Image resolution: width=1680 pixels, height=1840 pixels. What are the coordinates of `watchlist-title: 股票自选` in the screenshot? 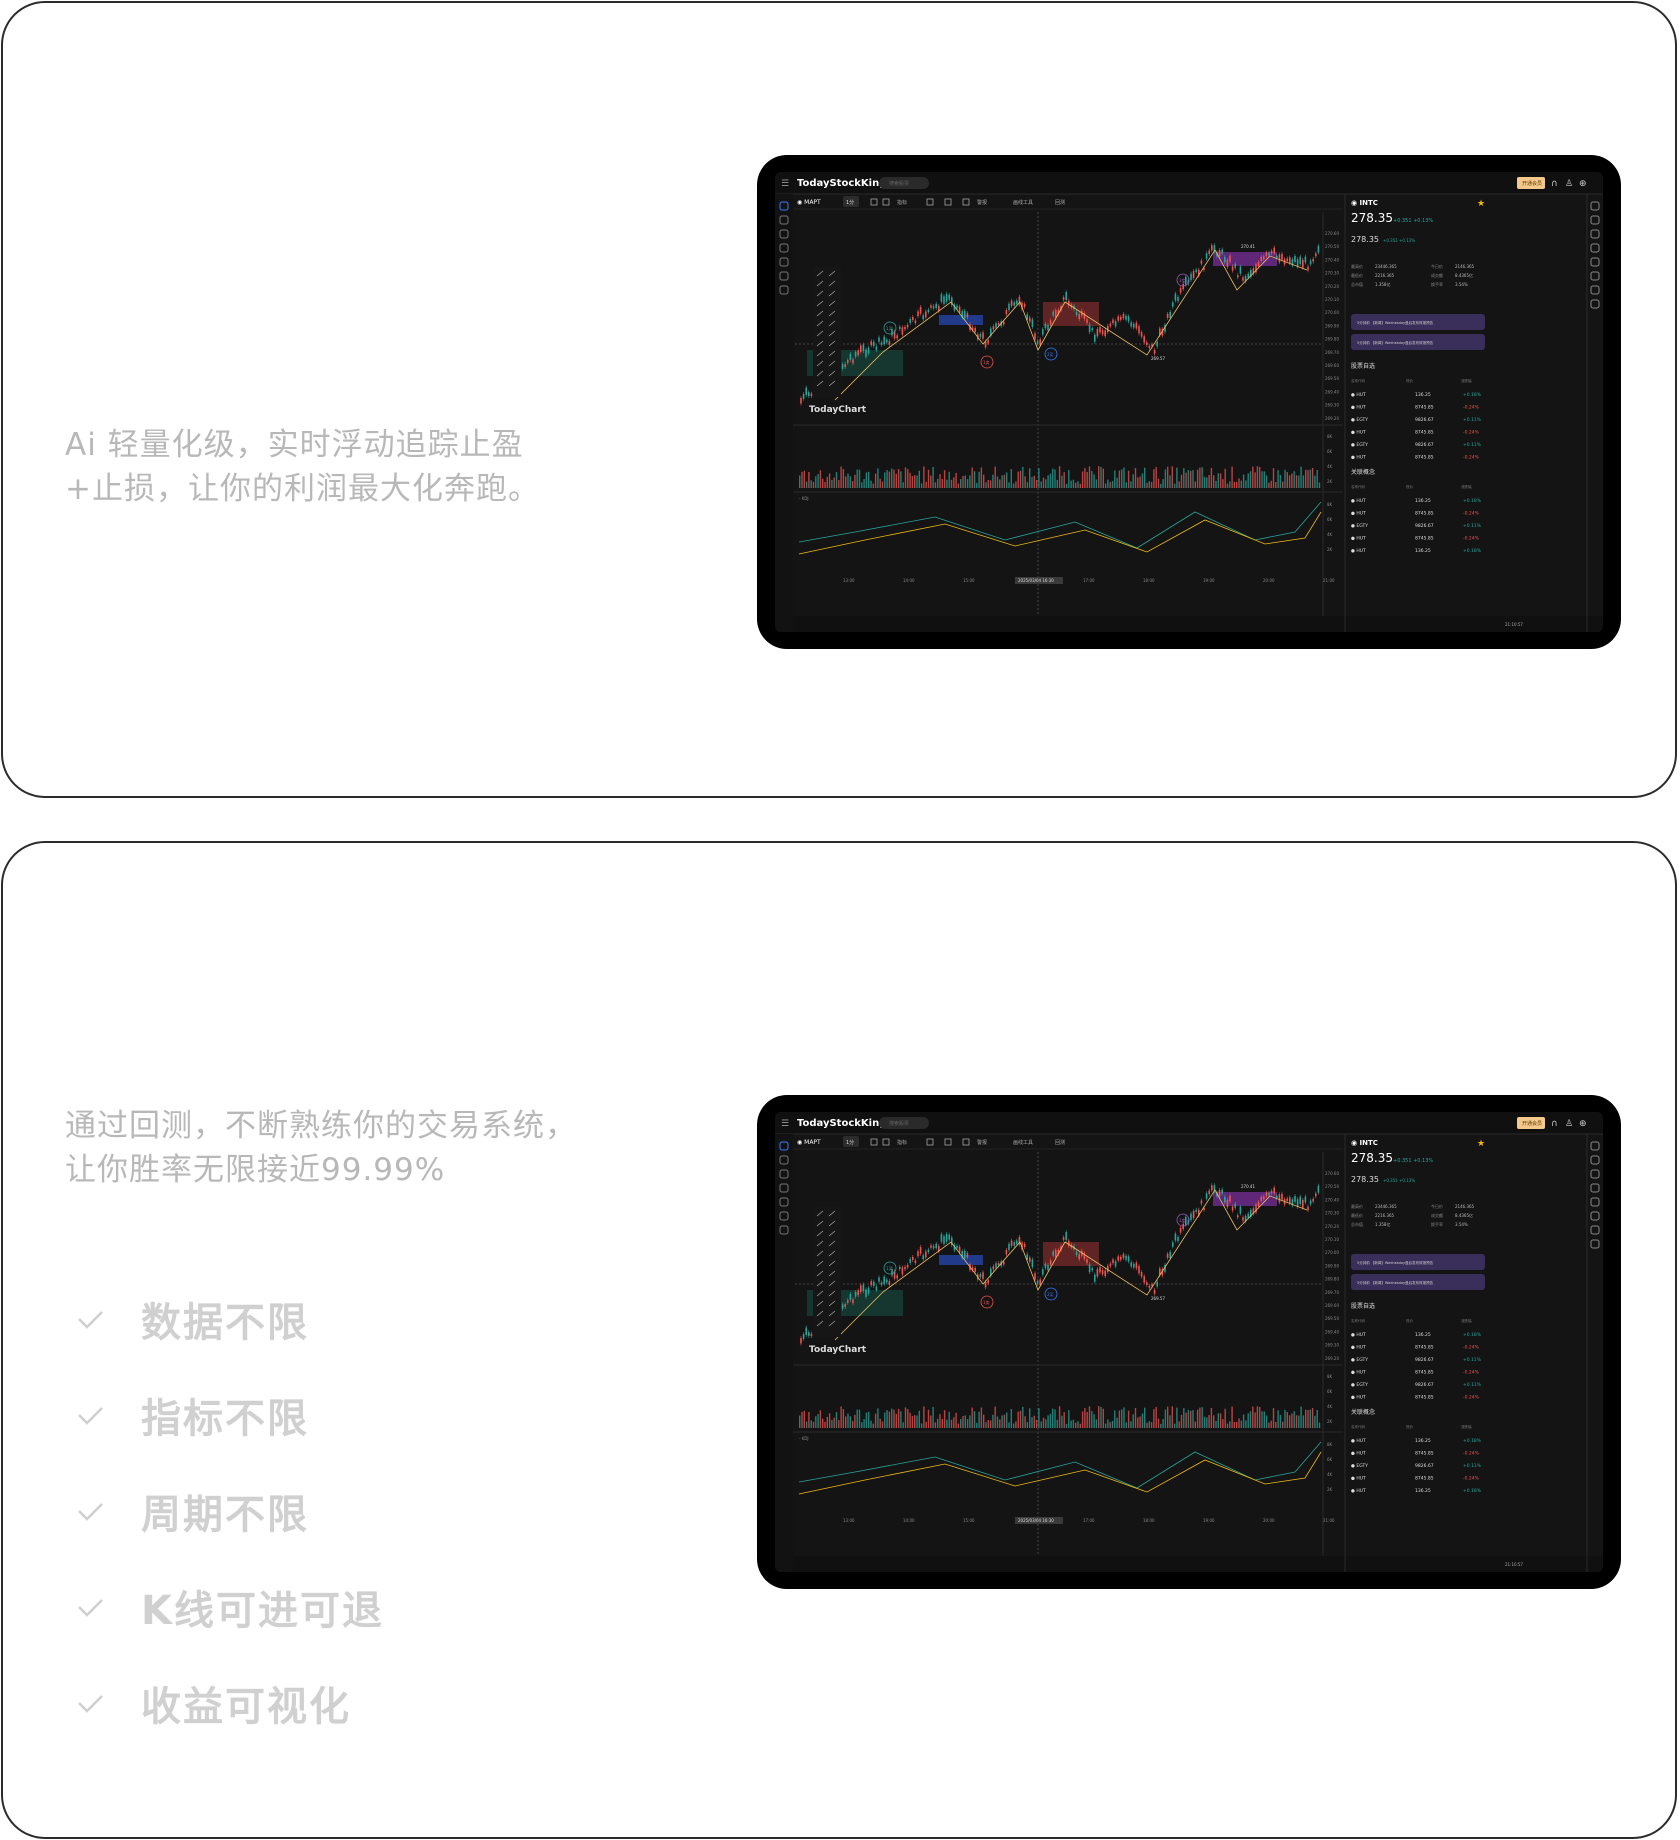 It's located at (1363, 1306).